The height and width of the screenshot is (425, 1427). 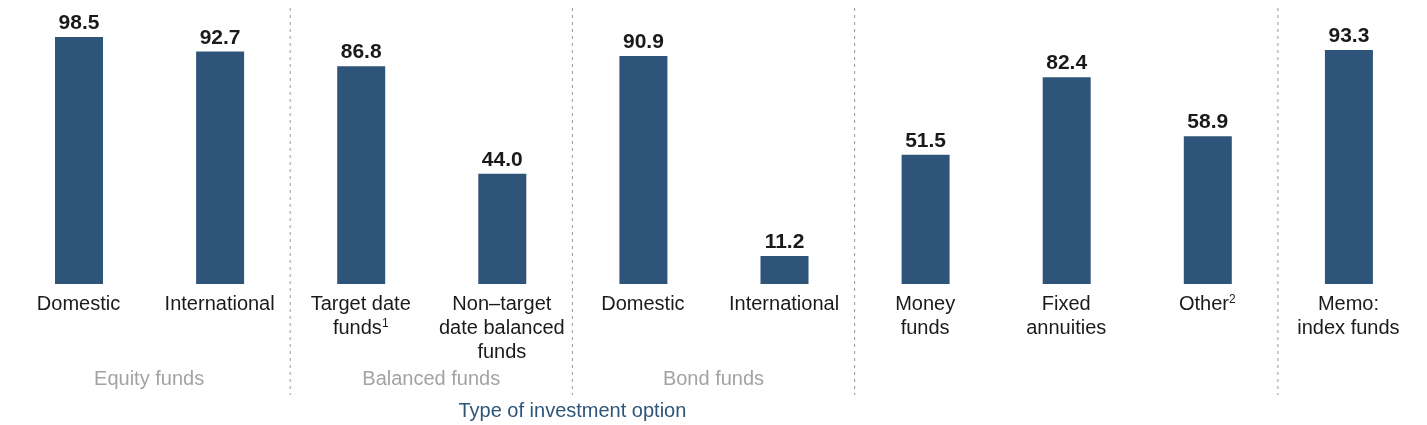 I want to click on data-label: 51.5, so click(x=926, y=139).